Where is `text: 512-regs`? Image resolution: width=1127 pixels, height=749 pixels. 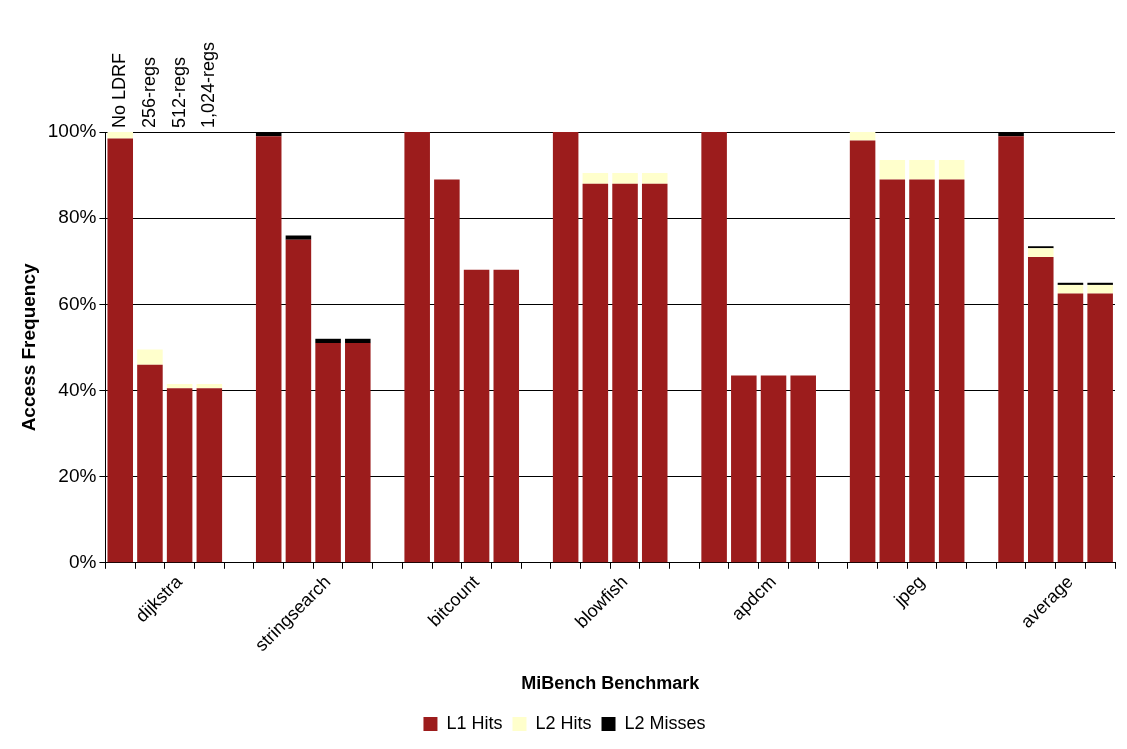 text: 512-regs is located at coordinates (178, 92).